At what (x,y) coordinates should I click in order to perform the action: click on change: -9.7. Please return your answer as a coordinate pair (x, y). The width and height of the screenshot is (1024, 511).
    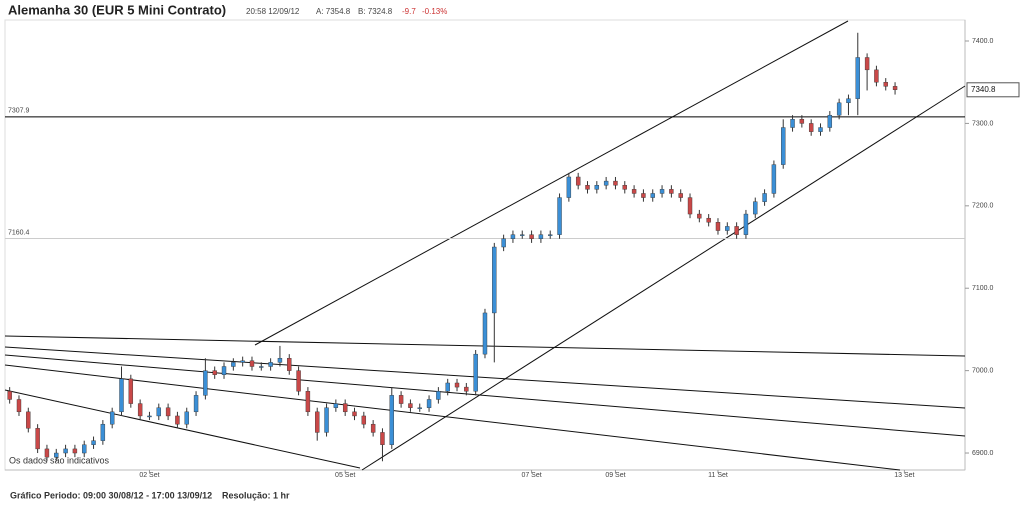
    Looking at the image, I should click on (409, 11).